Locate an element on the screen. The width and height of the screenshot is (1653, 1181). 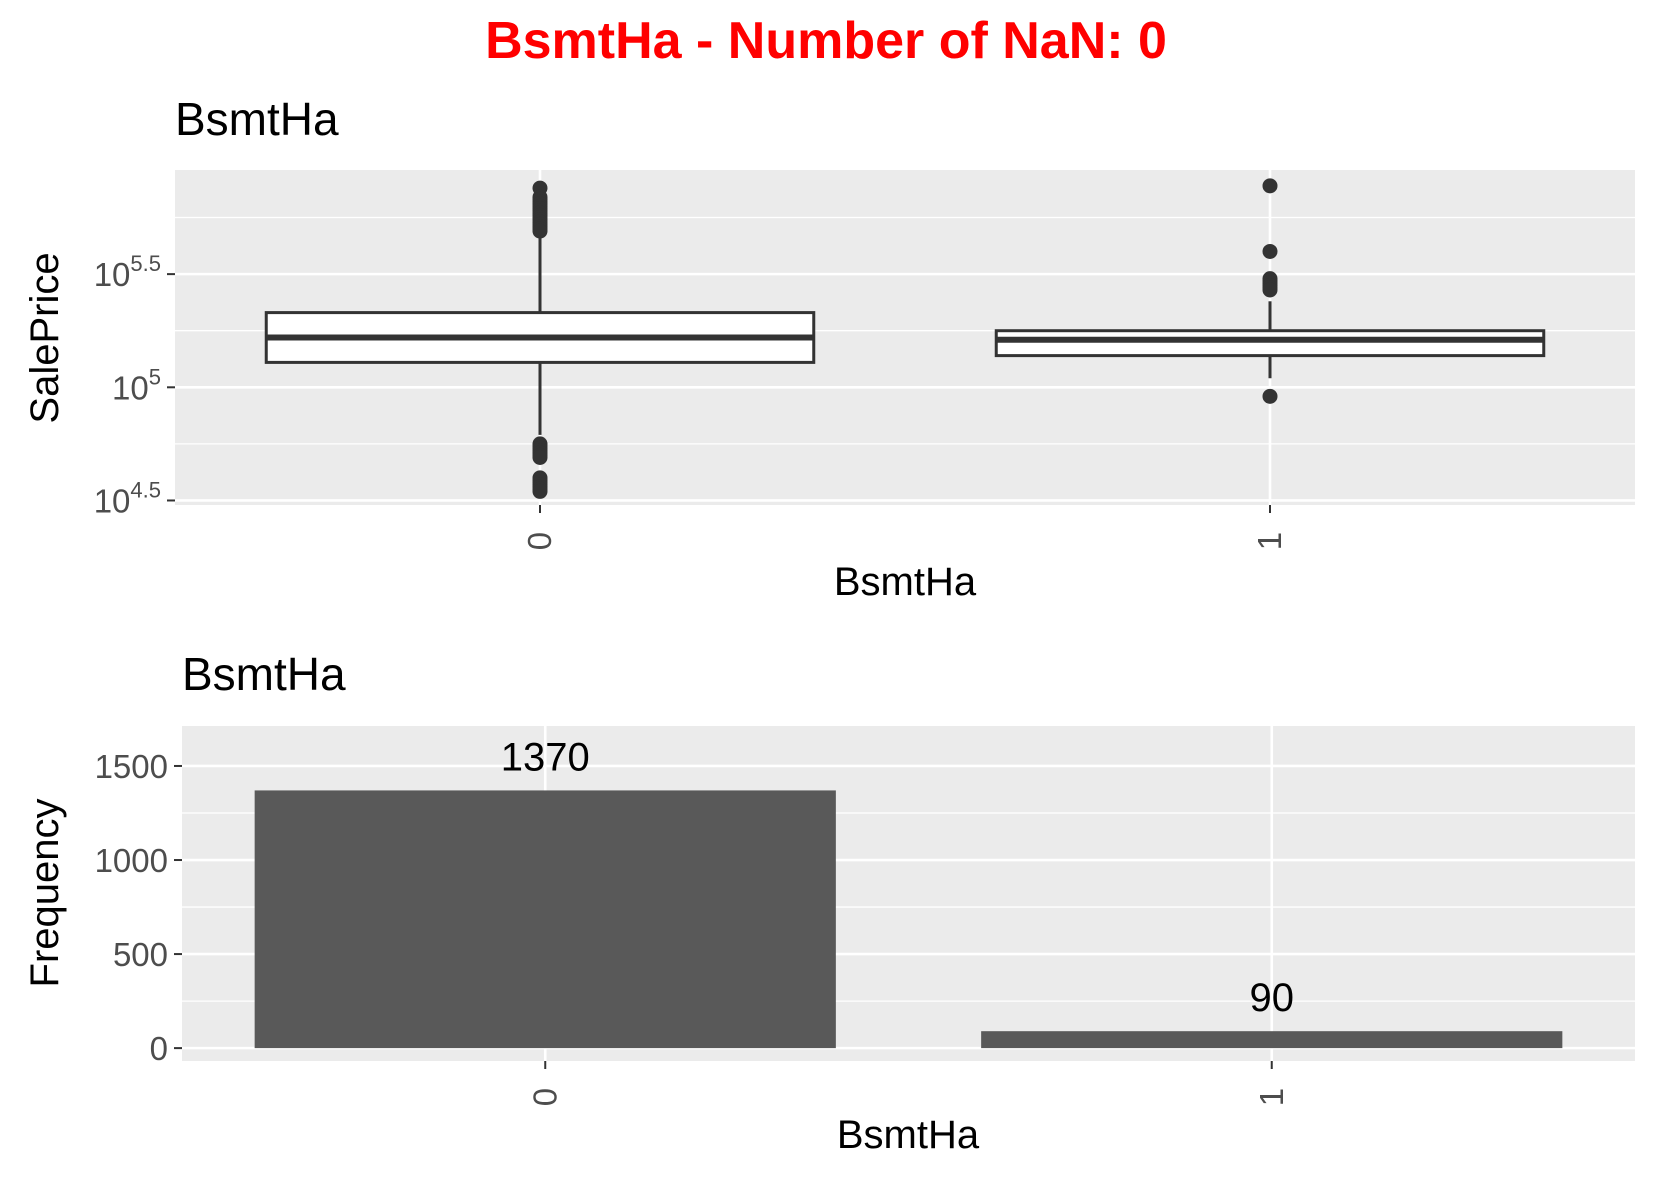
bar-x-tick-label: 1 is located at coordinates (1271, 1097).